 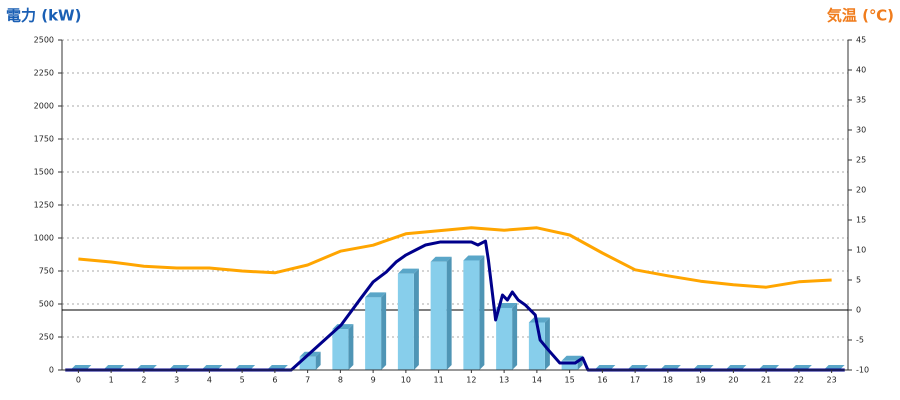 I want to click on y-tick-label: 1000, so click(x=44, y=238).